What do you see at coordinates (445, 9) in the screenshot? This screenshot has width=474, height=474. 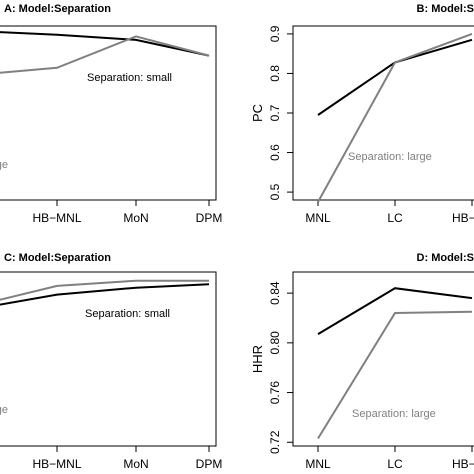 I see `panel-b-title: B: Model:S` at bounding box center [445, 9].